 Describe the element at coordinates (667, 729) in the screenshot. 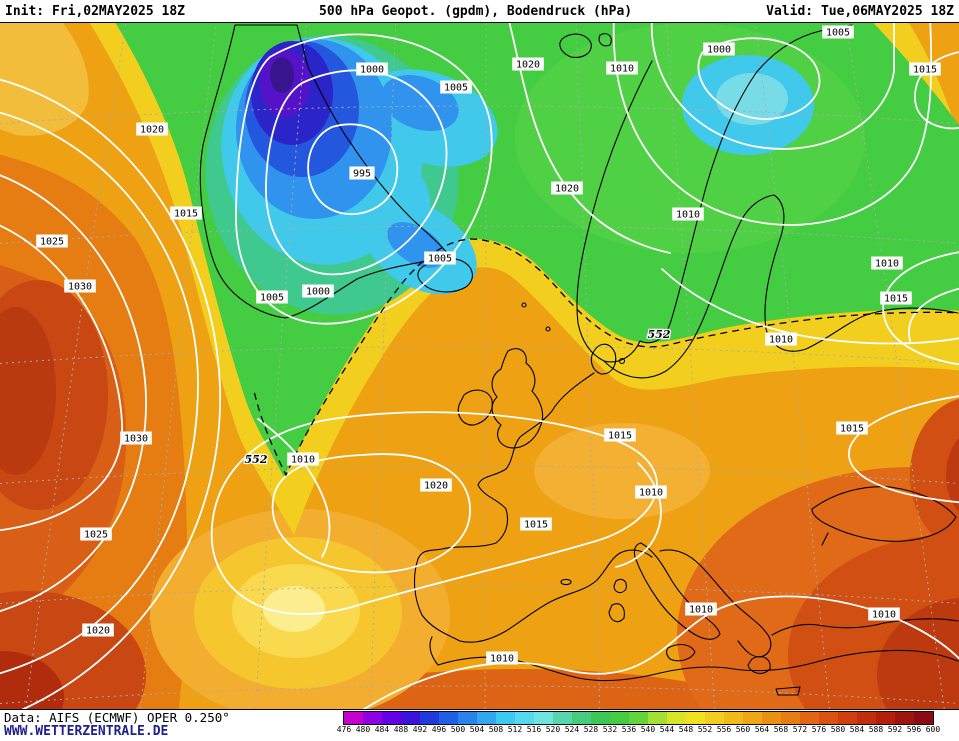

I see `colorbar-tick-label: 544` at that location.